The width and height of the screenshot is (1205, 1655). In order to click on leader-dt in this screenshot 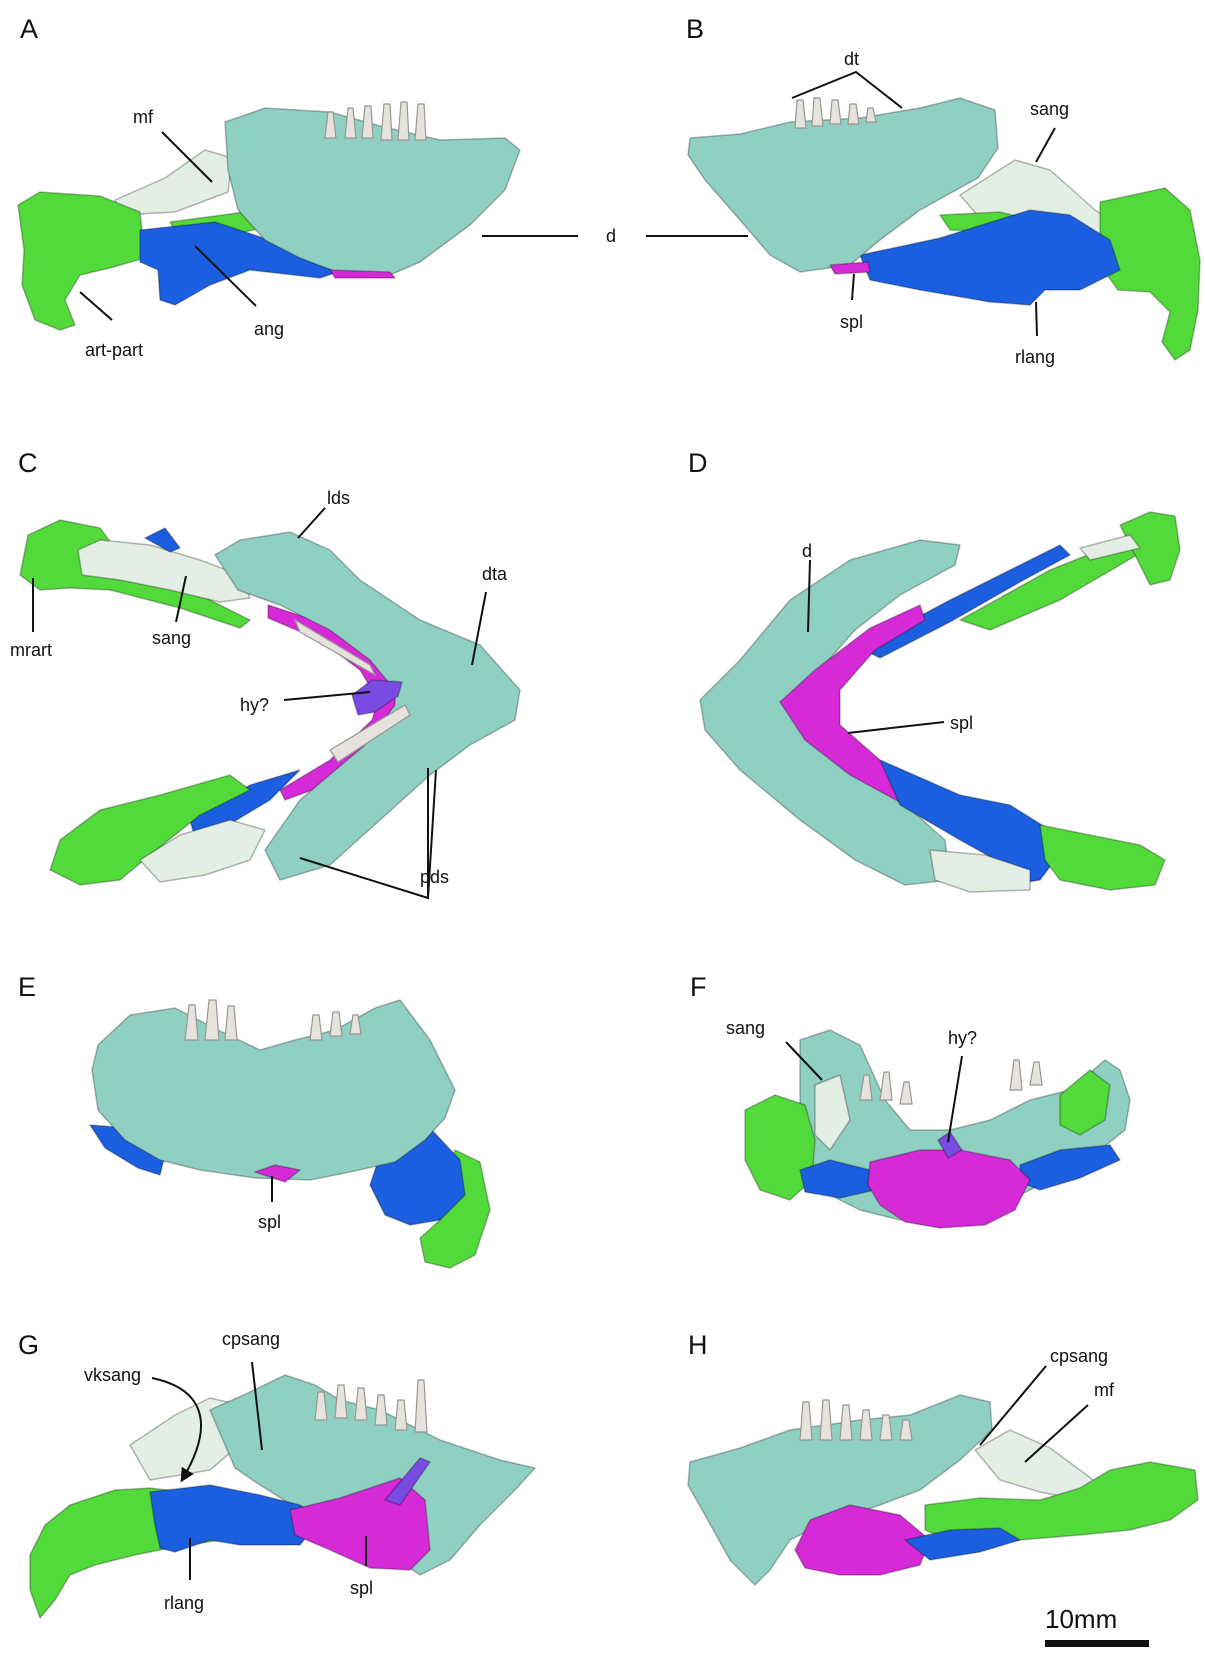, I will do `click(847, 89)`.